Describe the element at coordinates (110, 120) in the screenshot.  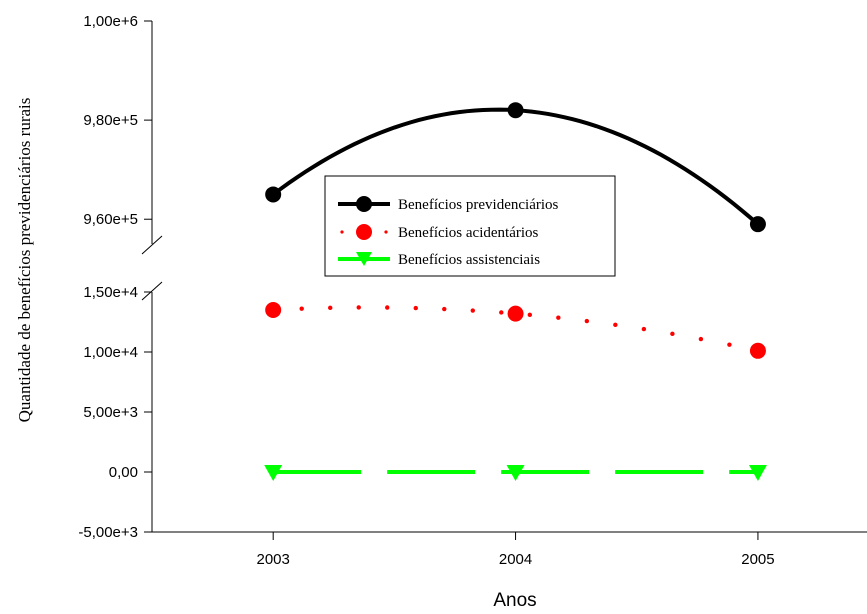
I see `y-tick-label: 9,80e+5` at that location.